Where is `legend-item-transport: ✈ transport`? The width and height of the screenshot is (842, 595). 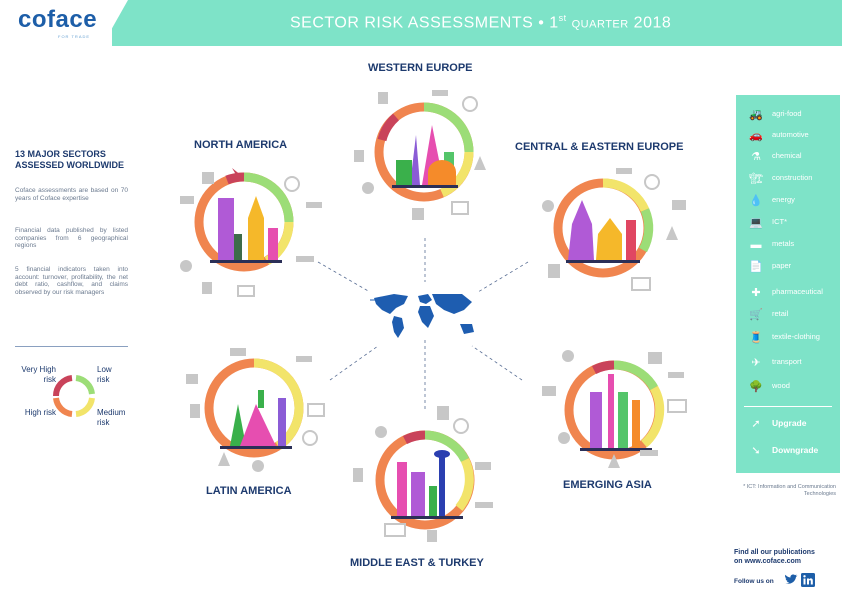
legend-item-transport: ✈ transport is located at coordinates (788, 363).